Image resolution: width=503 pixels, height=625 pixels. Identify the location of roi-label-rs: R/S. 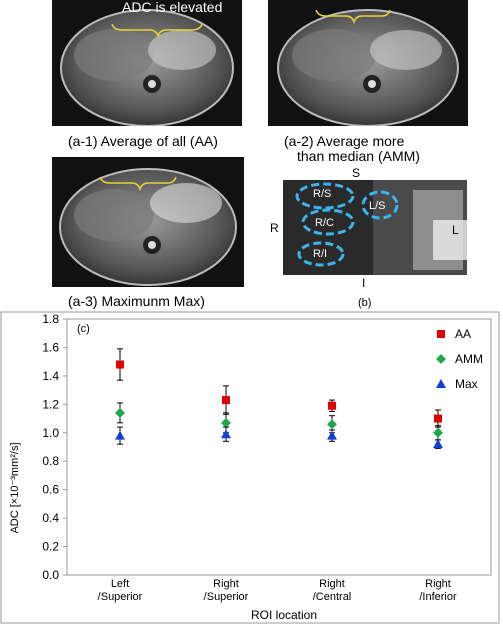
(322, 194).